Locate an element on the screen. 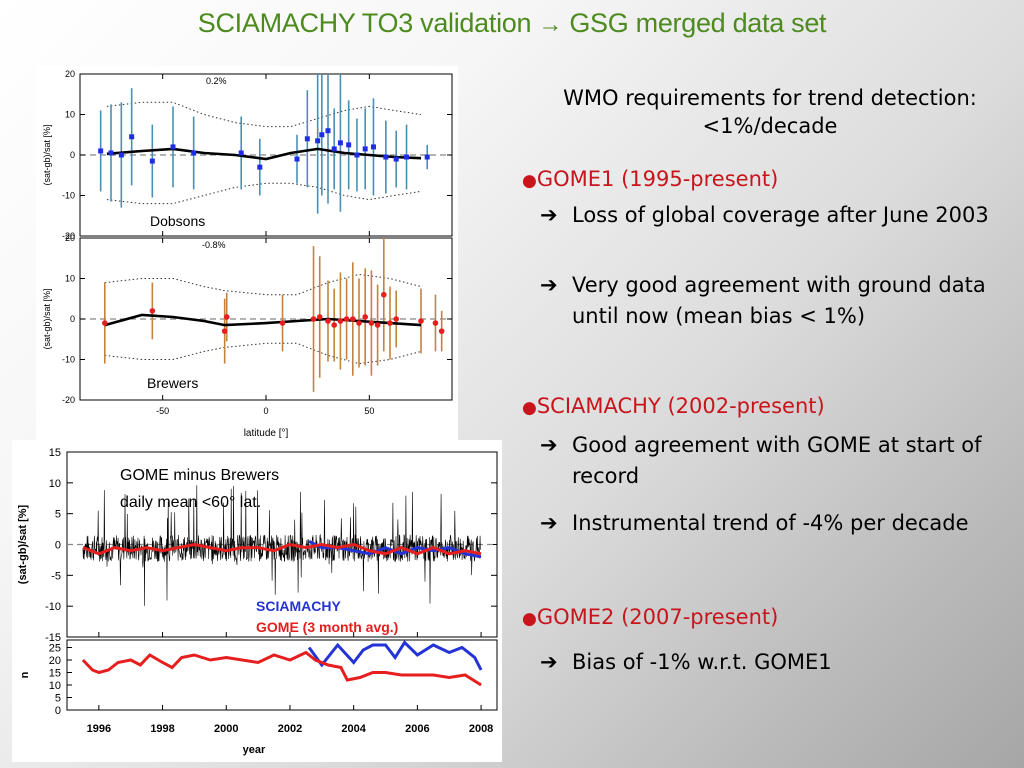 This screenshot has height=768, width=1024. x-tick-label: 2002 is located at coordinates (290, 729).